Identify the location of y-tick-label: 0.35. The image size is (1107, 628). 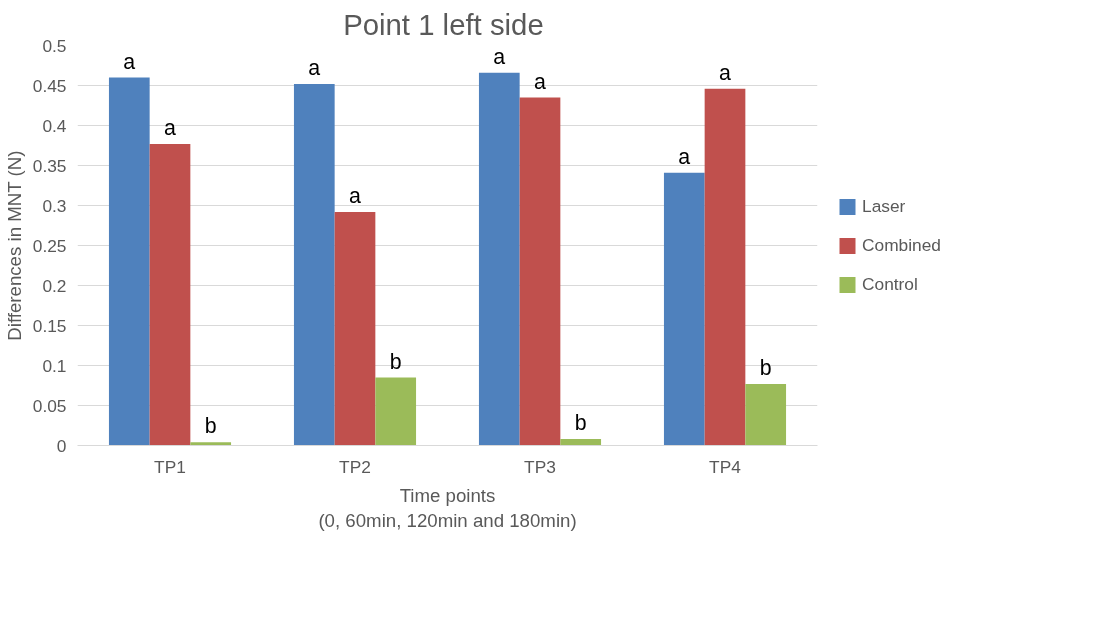
(49, 165).